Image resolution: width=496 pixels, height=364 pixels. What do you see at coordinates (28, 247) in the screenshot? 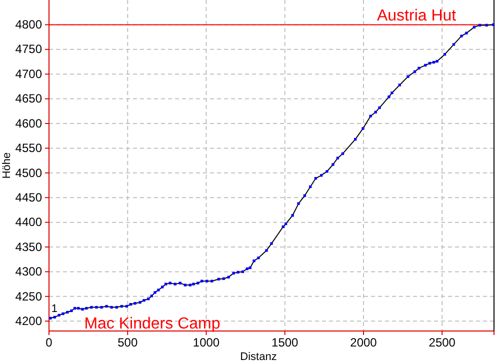
I see `y-tick-label: 4350` at bounding box center [28, 247].